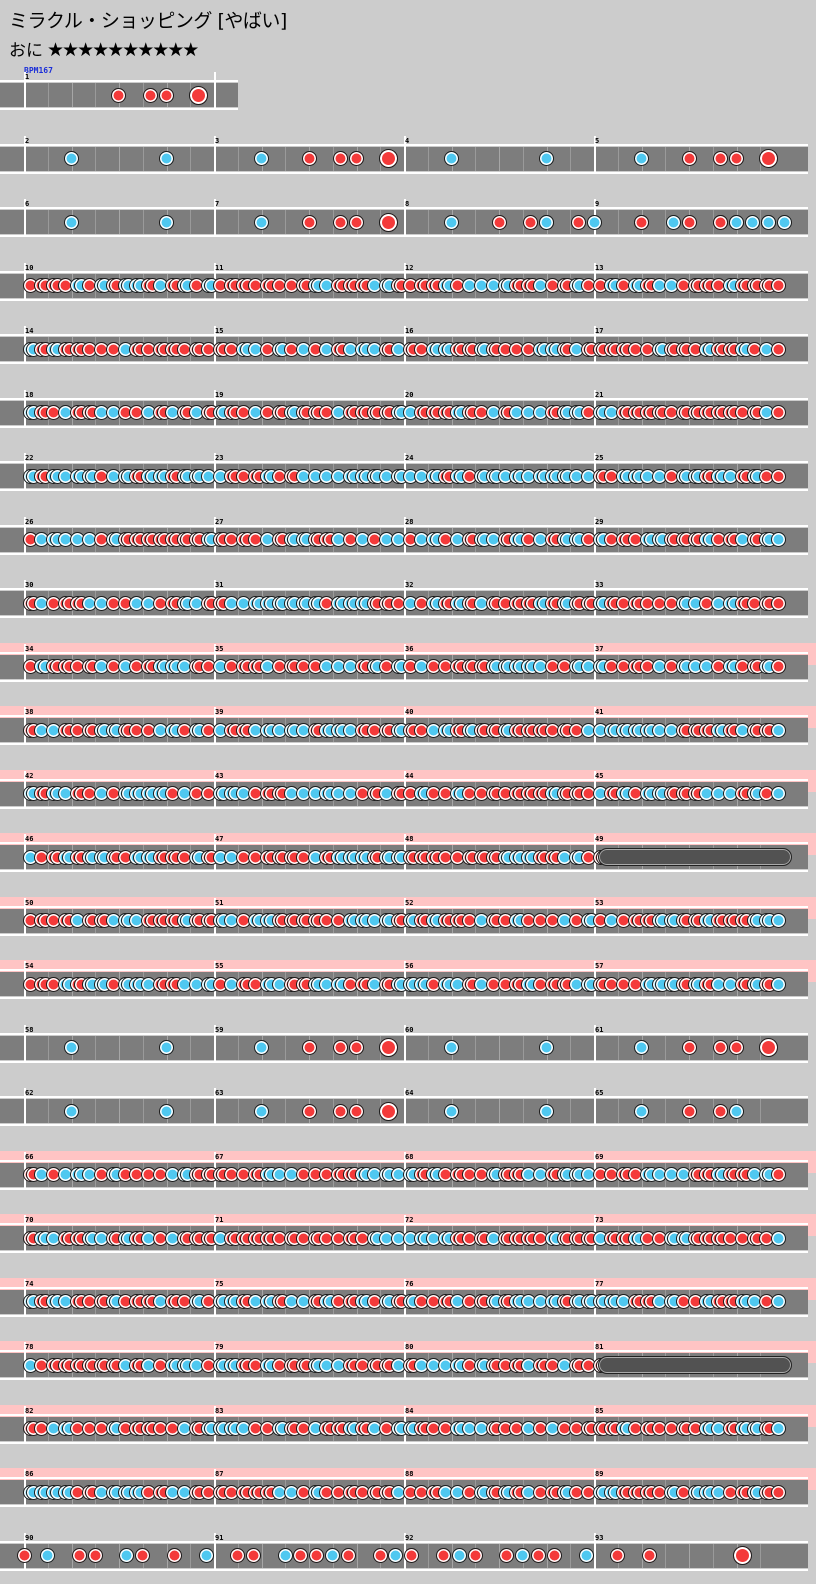  Describe the element at coordinates (409, 1029) in the screenshot. I see `measure-number: 60` at that location.